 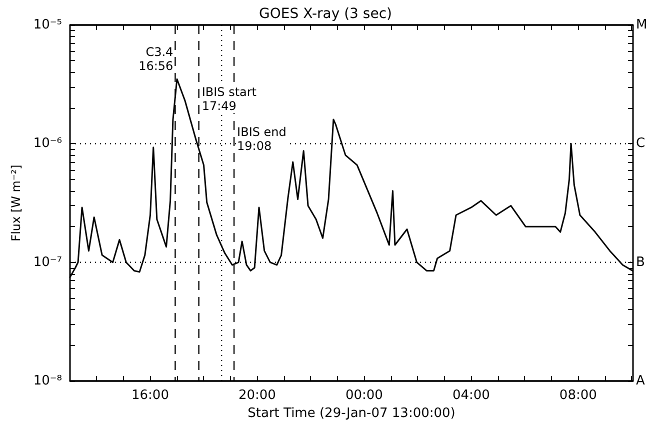 I want to click on chart-title: GOES X-ray (3 sec), so click(x=325, y=14).